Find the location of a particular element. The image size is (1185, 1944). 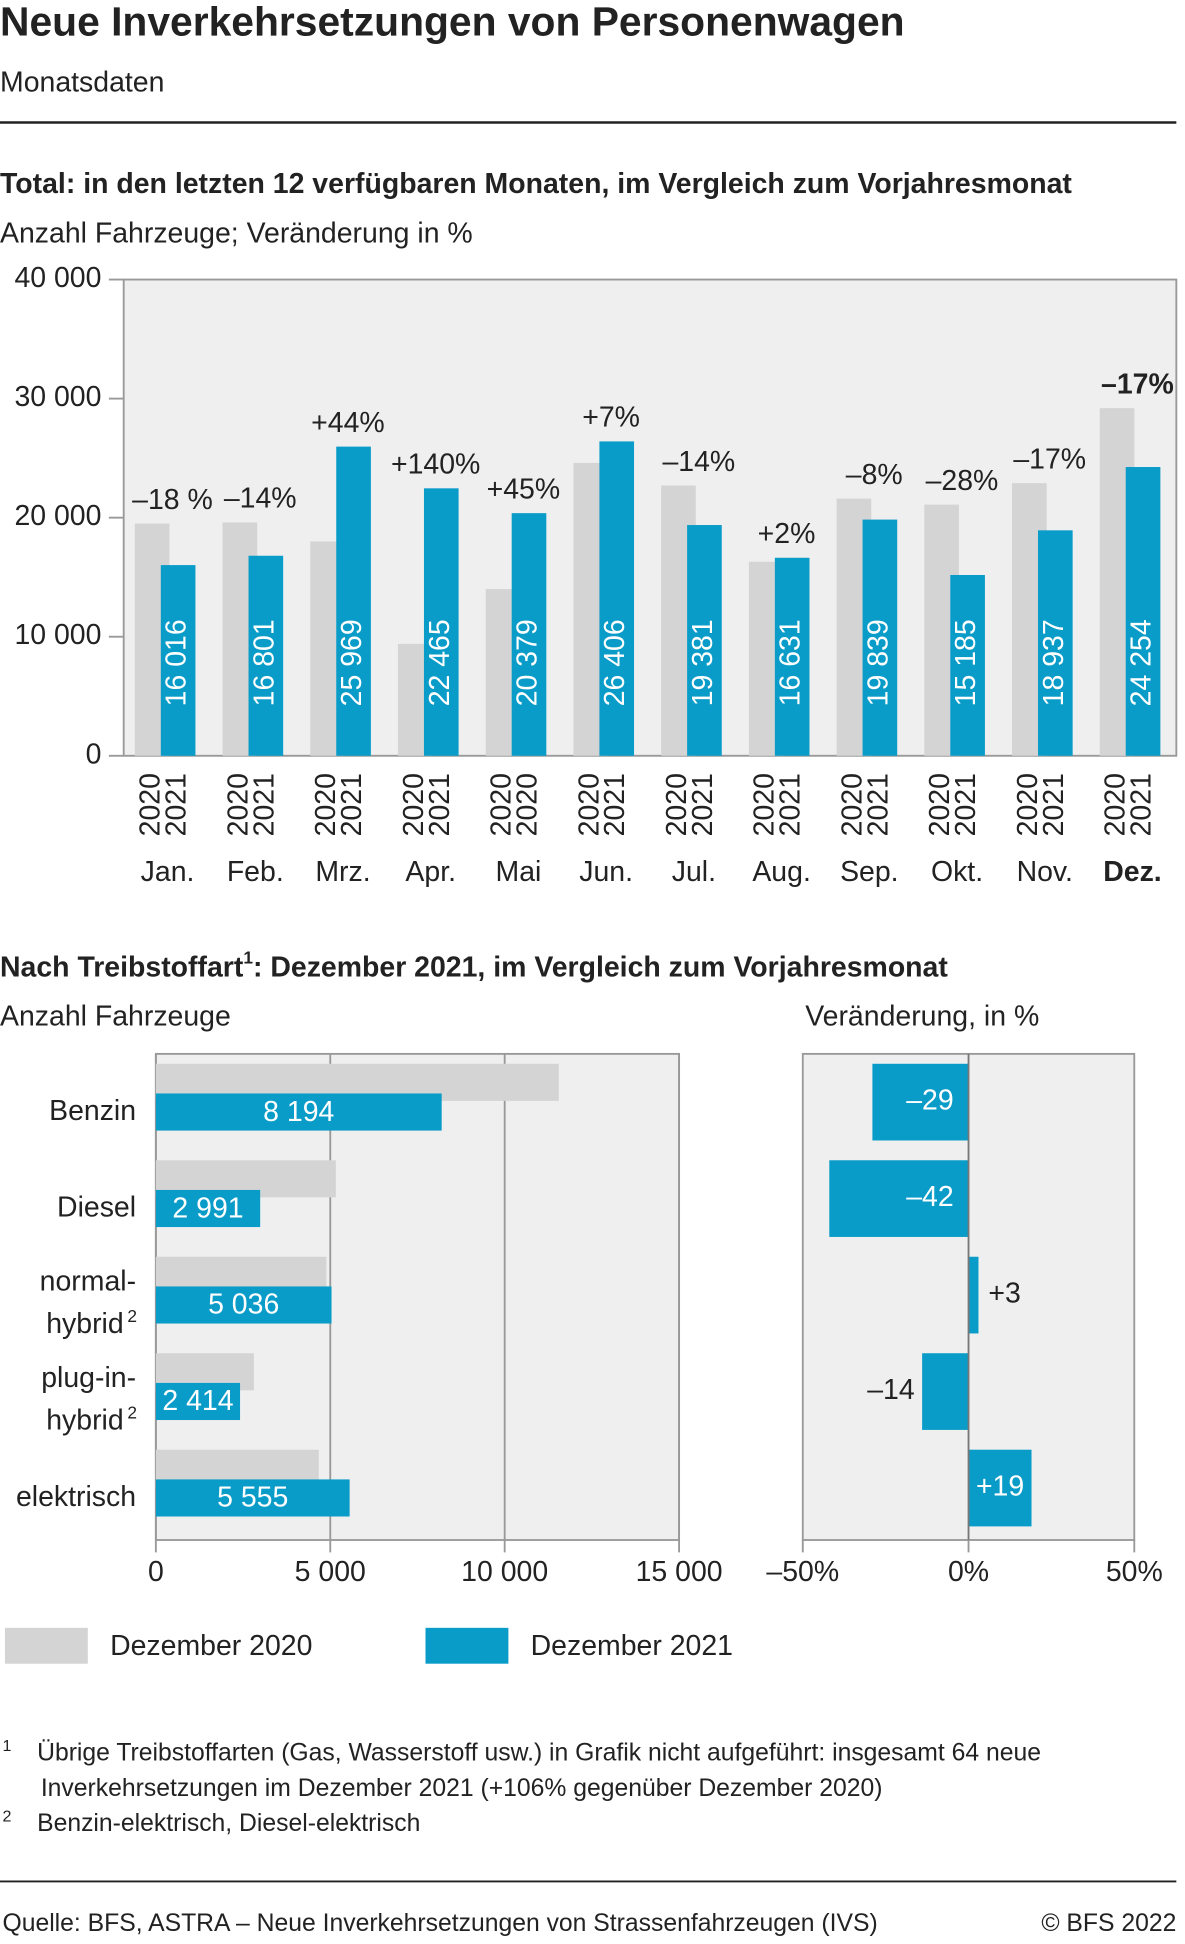

x-tick-label: Mrz. is located at coordinates (342, 872).